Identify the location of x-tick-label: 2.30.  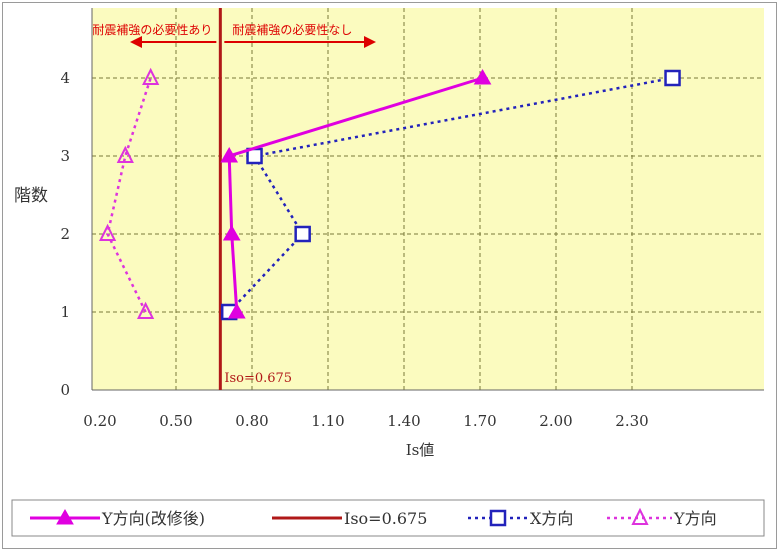
(631, 421).